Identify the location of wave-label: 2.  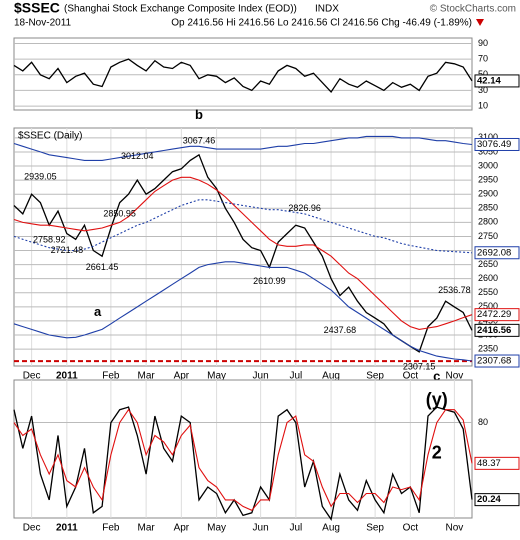
(437, 452).